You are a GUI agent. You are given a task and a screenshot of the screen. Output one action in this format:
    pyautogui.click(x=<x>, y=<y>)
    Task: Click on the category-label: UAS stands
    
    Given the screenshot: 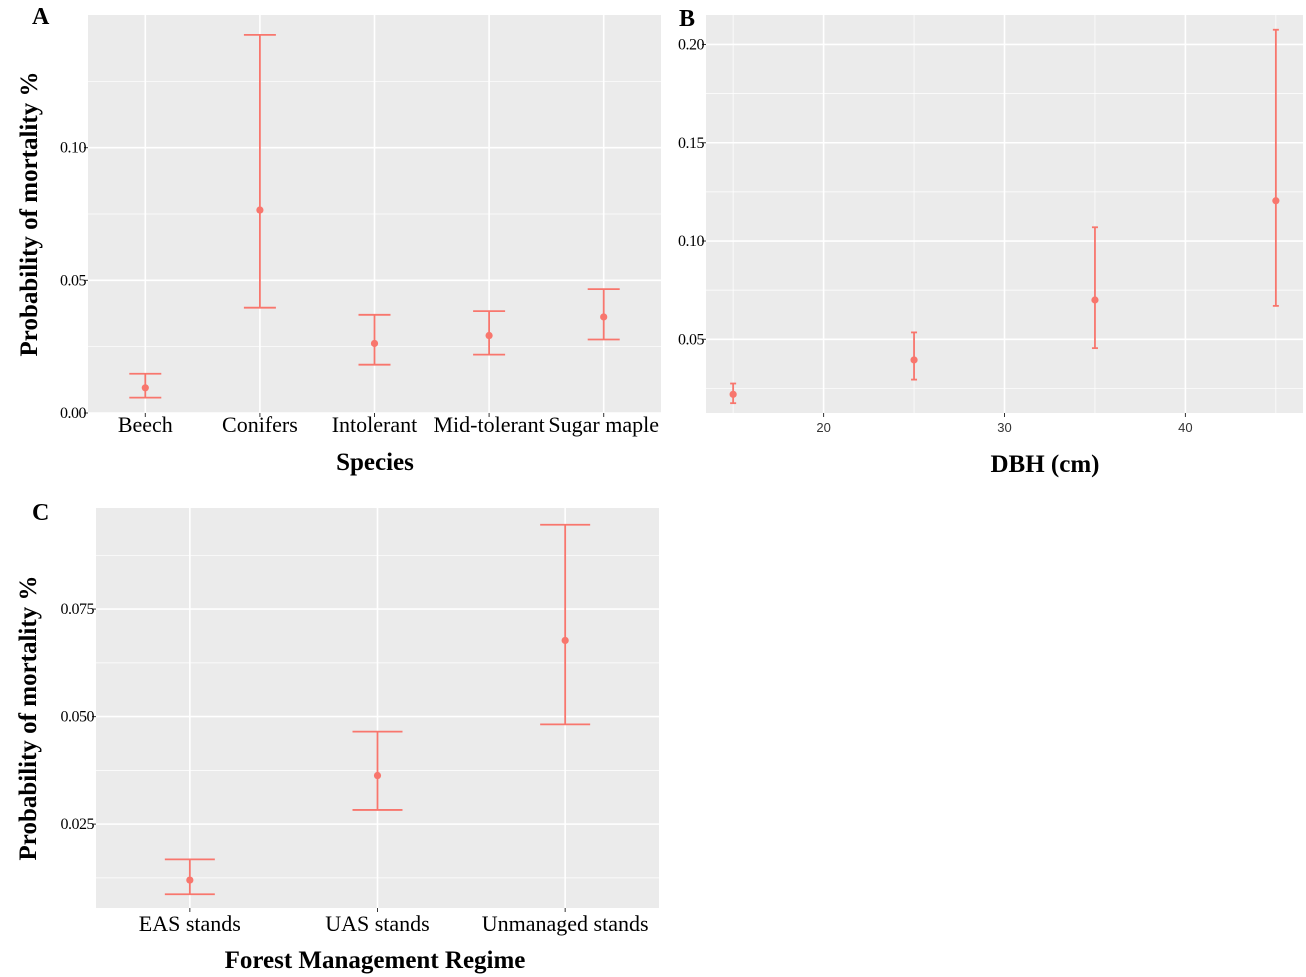 What is the action you would take?
    pyautogui.click(x=377, y=923)
    